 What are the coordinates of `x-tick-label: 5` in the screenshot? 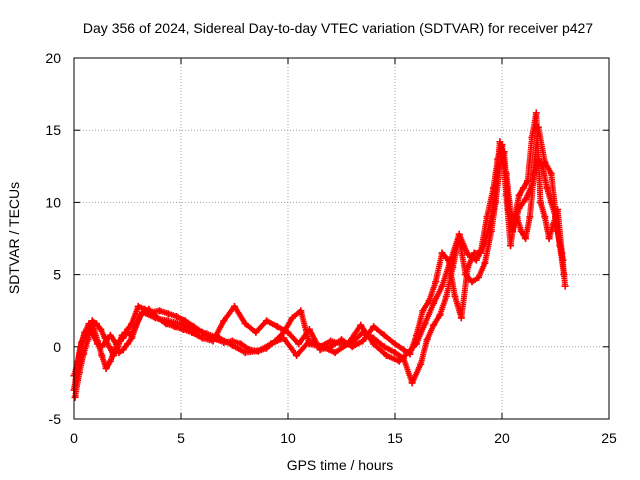 It's located at (181, 438).